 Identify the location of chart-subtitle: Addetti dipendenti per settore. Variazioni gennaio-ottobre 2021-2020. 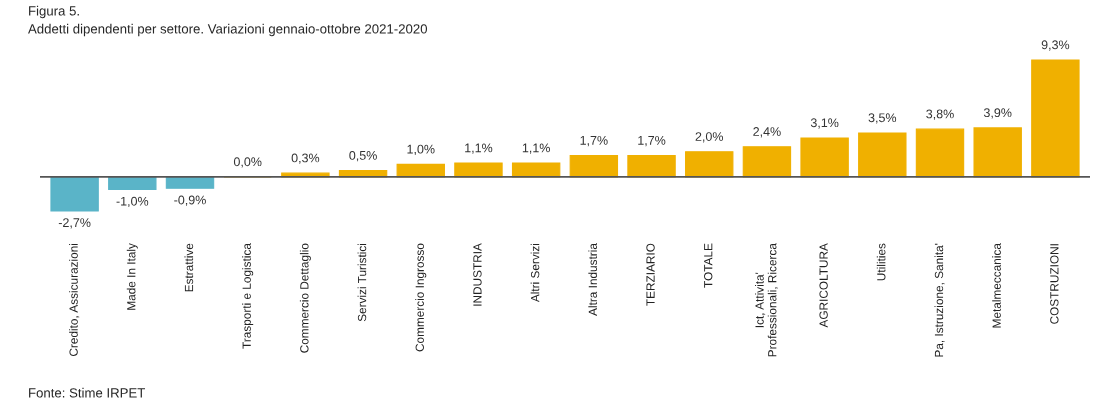
(228, 30).